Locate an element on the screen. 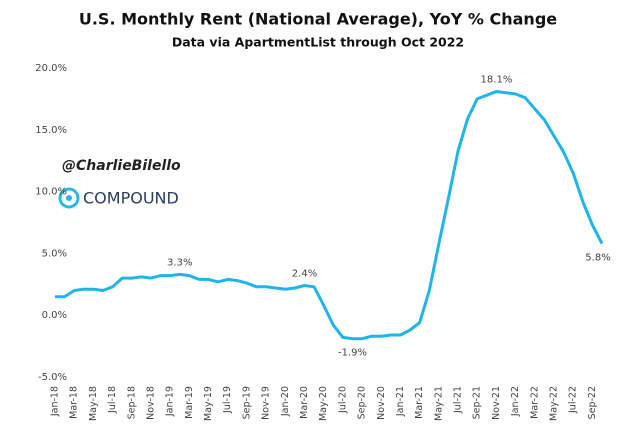  x-tick-label: Jul-19 is located at coordinates (227, 400).